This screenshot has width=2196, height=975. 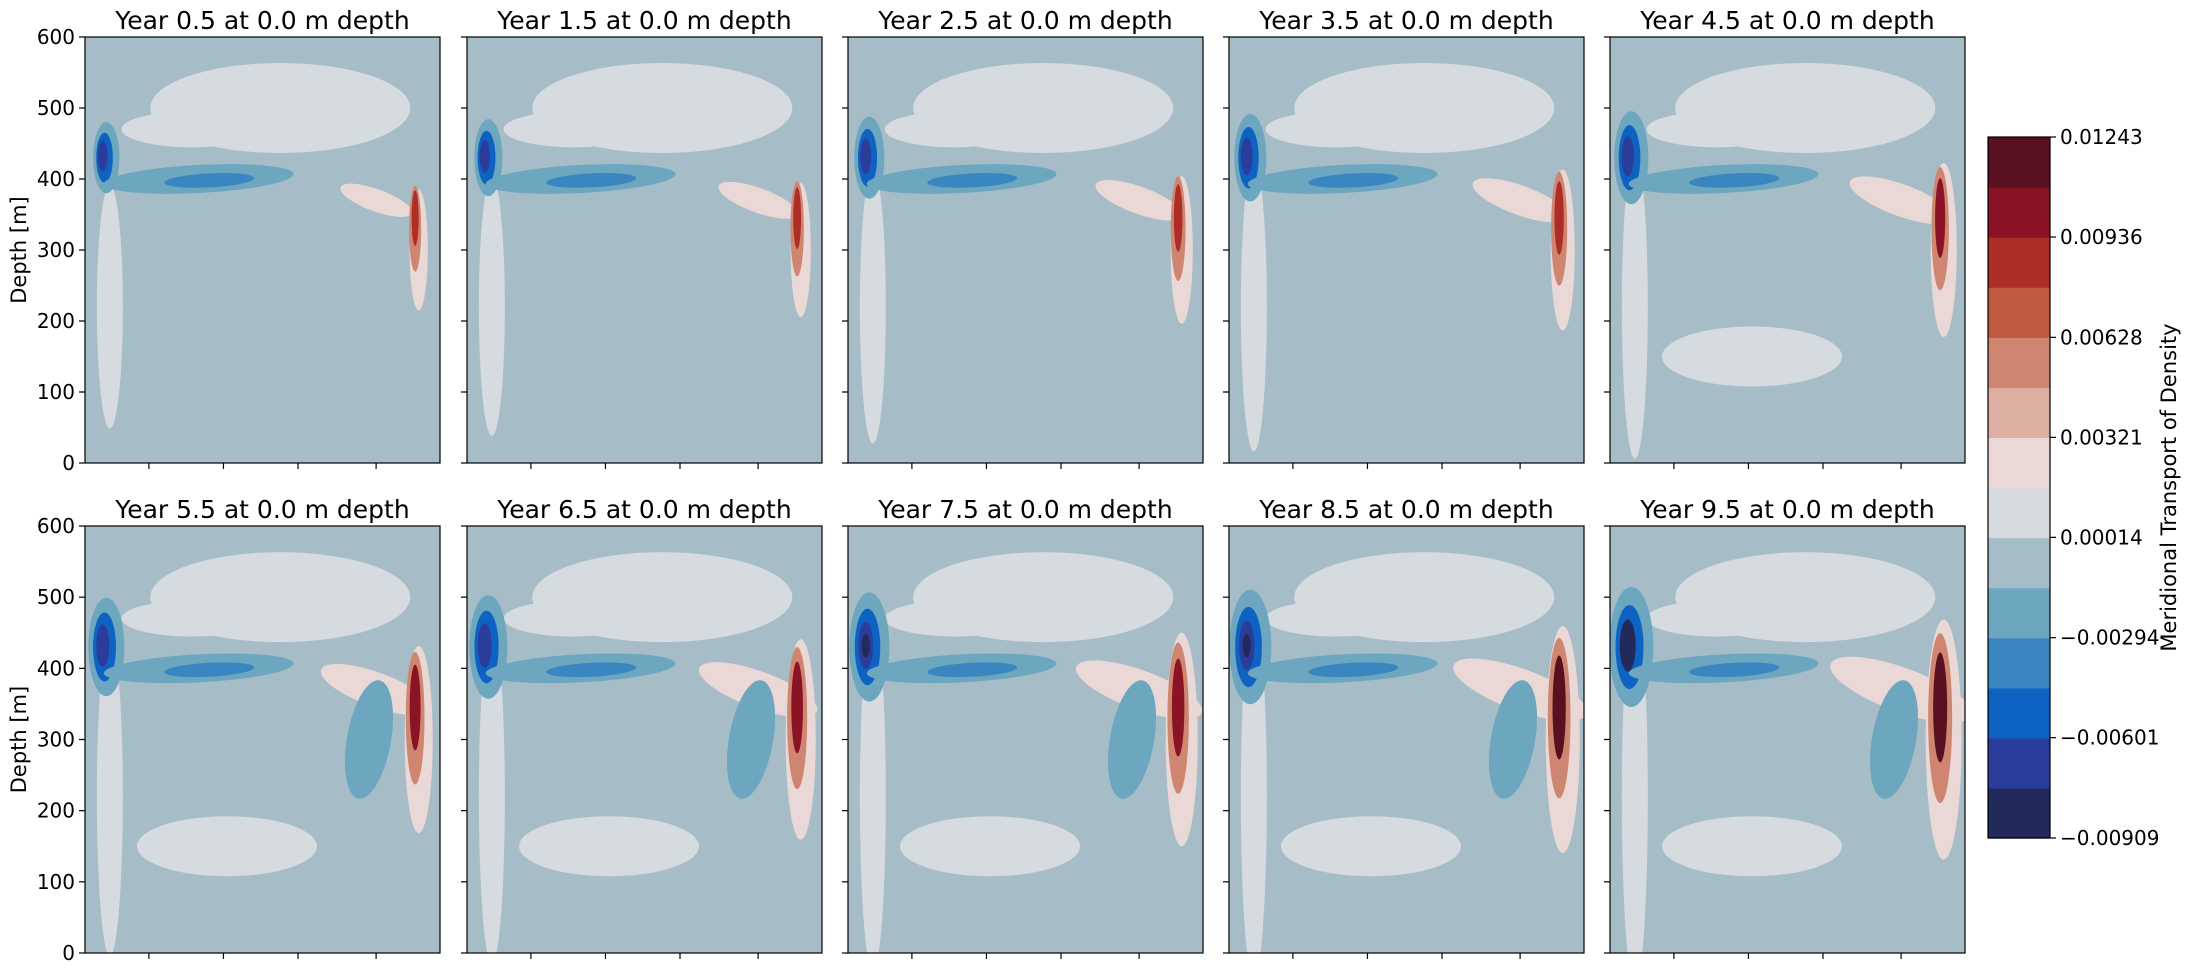 What do you see at coordinates (1405, 20) in the screenshot?
I see `panel-title: Year 3.5 at 0.0 m depth` at bounding box center [1405, 20].